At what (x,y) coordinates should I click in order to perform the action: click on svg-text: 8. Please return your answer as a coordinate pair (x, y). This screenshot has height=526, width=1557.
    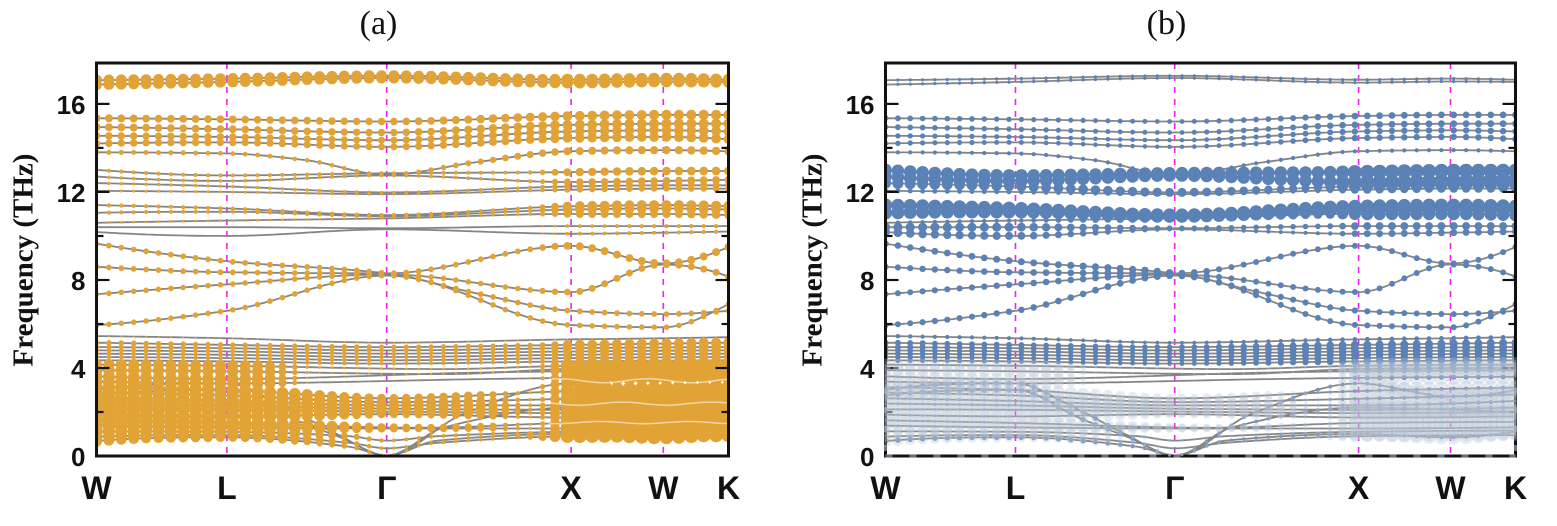
    Looking at the image, I should click on (78, 281).